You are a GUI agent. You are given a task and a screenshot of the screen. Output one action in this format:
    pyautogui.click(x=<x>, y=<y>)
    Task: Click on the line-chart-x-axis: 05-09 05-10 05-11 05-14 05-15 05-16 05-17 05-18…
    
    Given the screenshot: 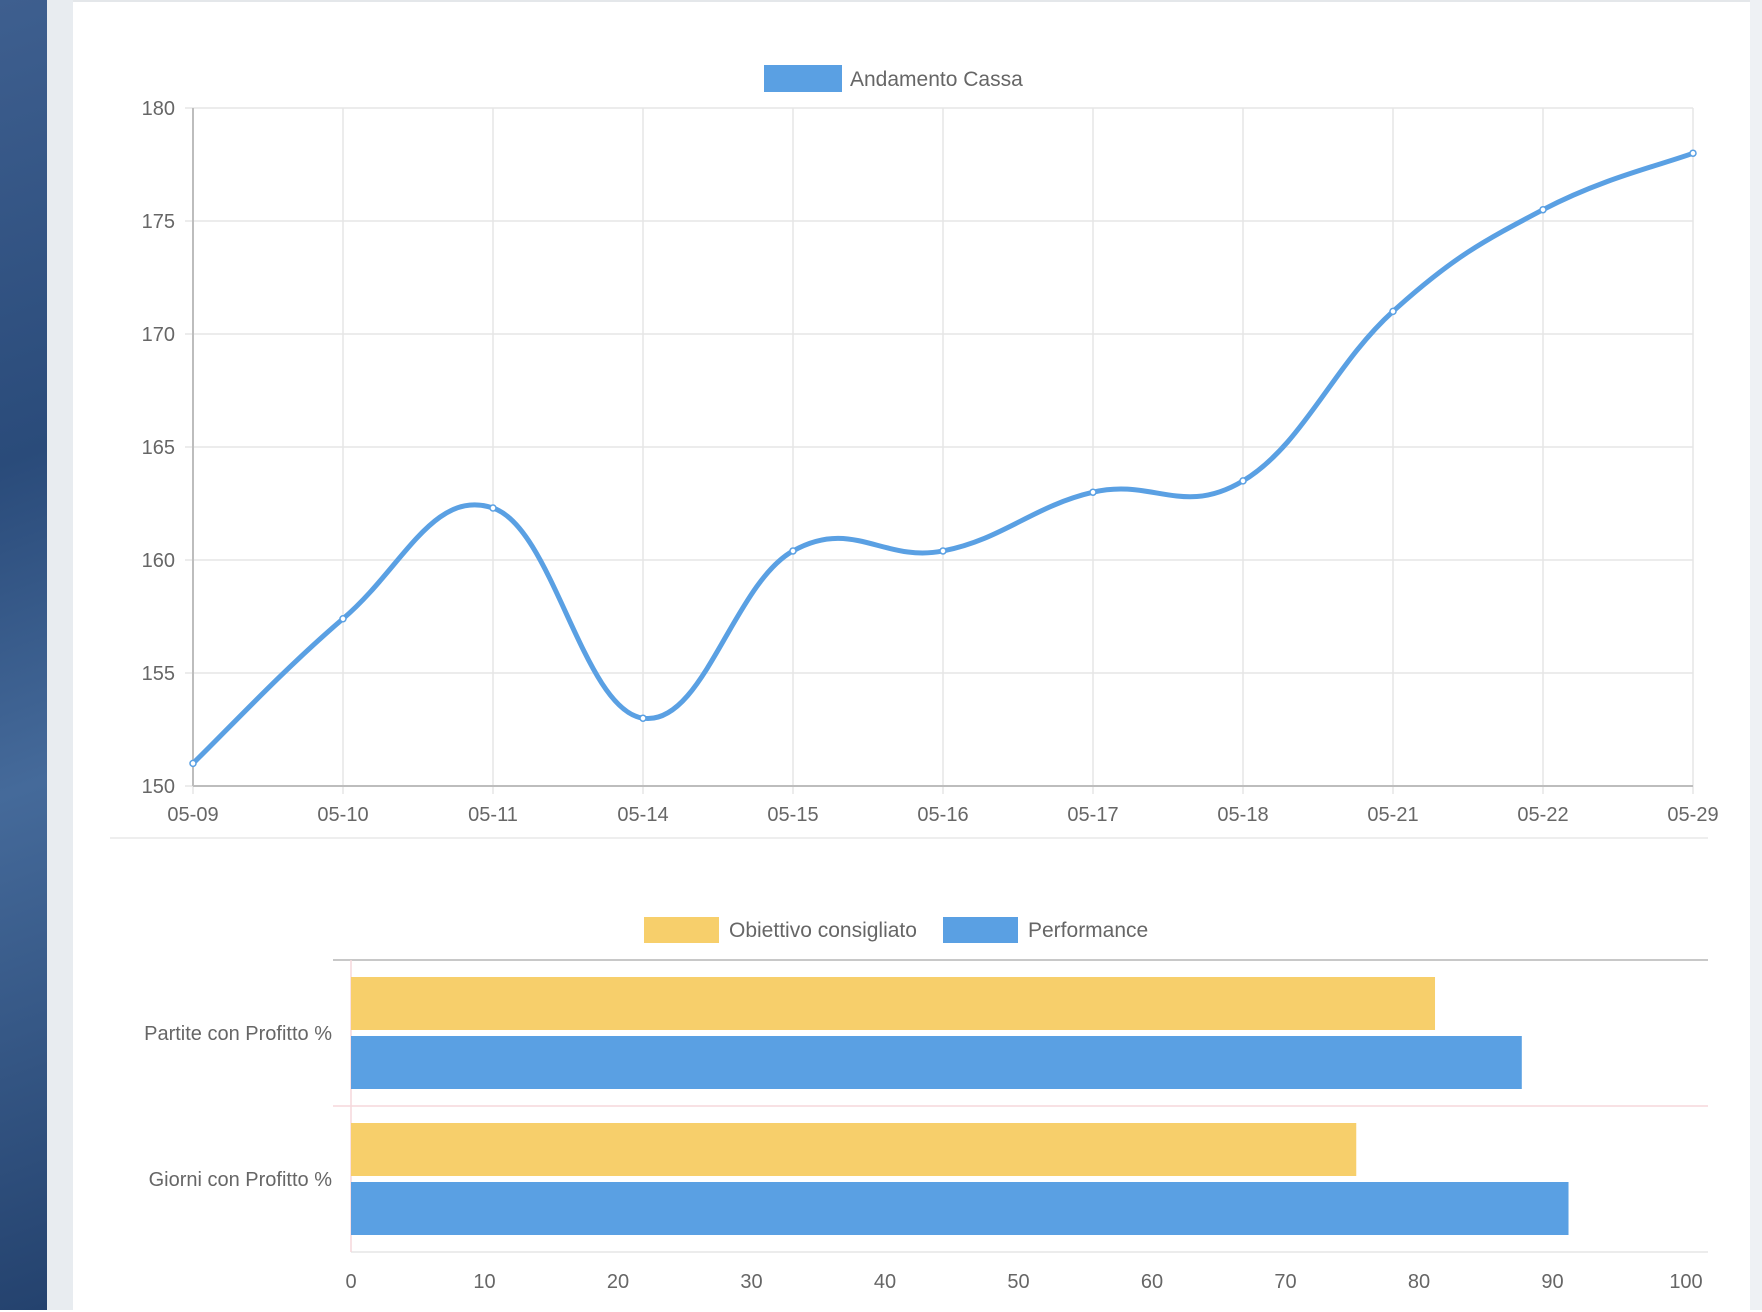 What is the action you would take?
    pyautogui.click(x=942, y=815)
    